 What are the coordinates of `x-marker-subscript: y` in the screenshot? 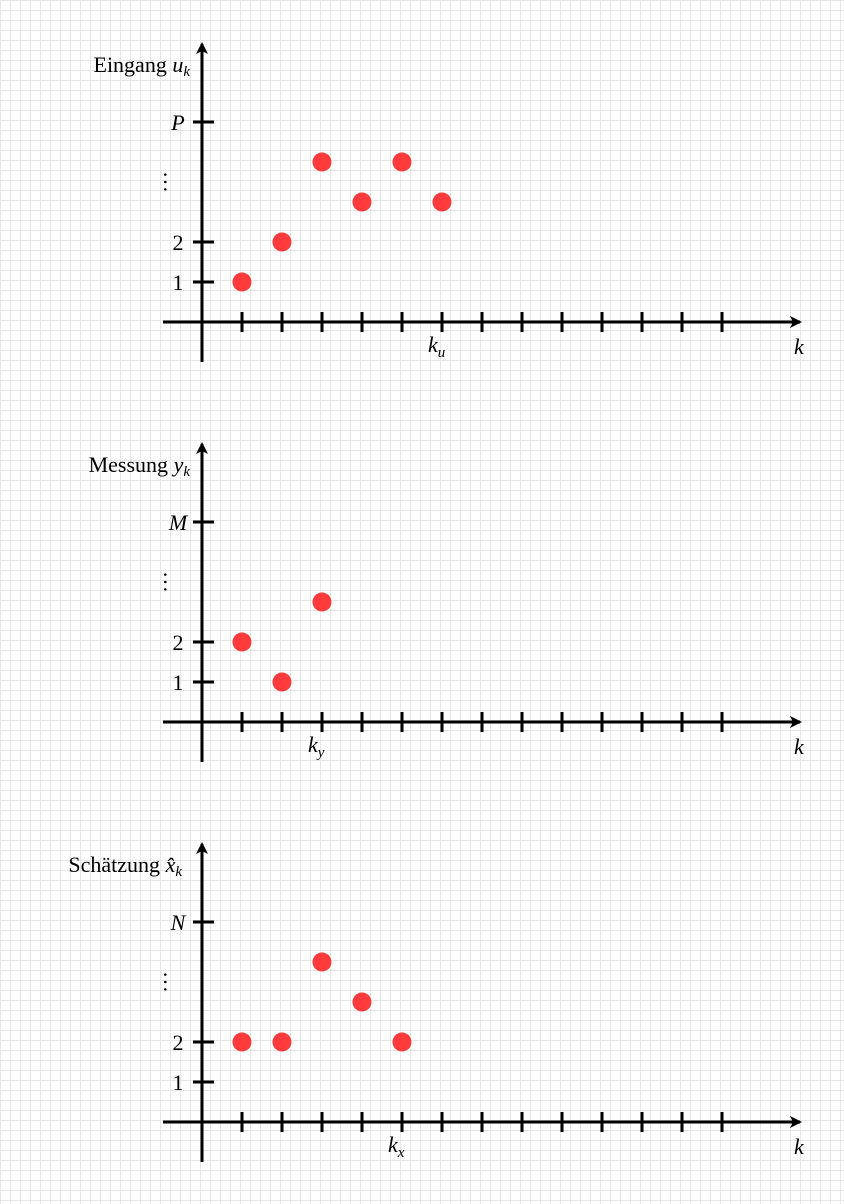 It's located at (320, 753).